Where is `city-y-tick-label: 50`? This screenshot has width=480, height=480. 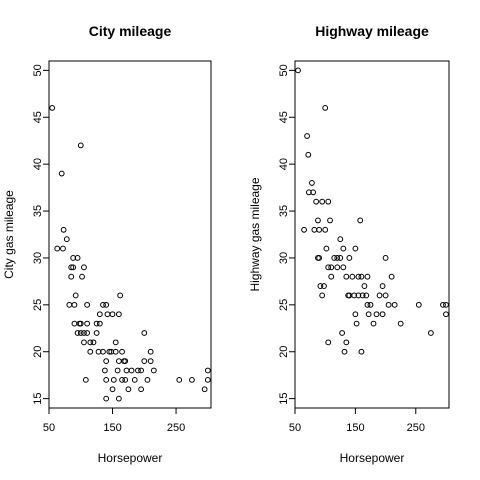
city-y-tick-label: 50 is located at coordinates (38, 70).